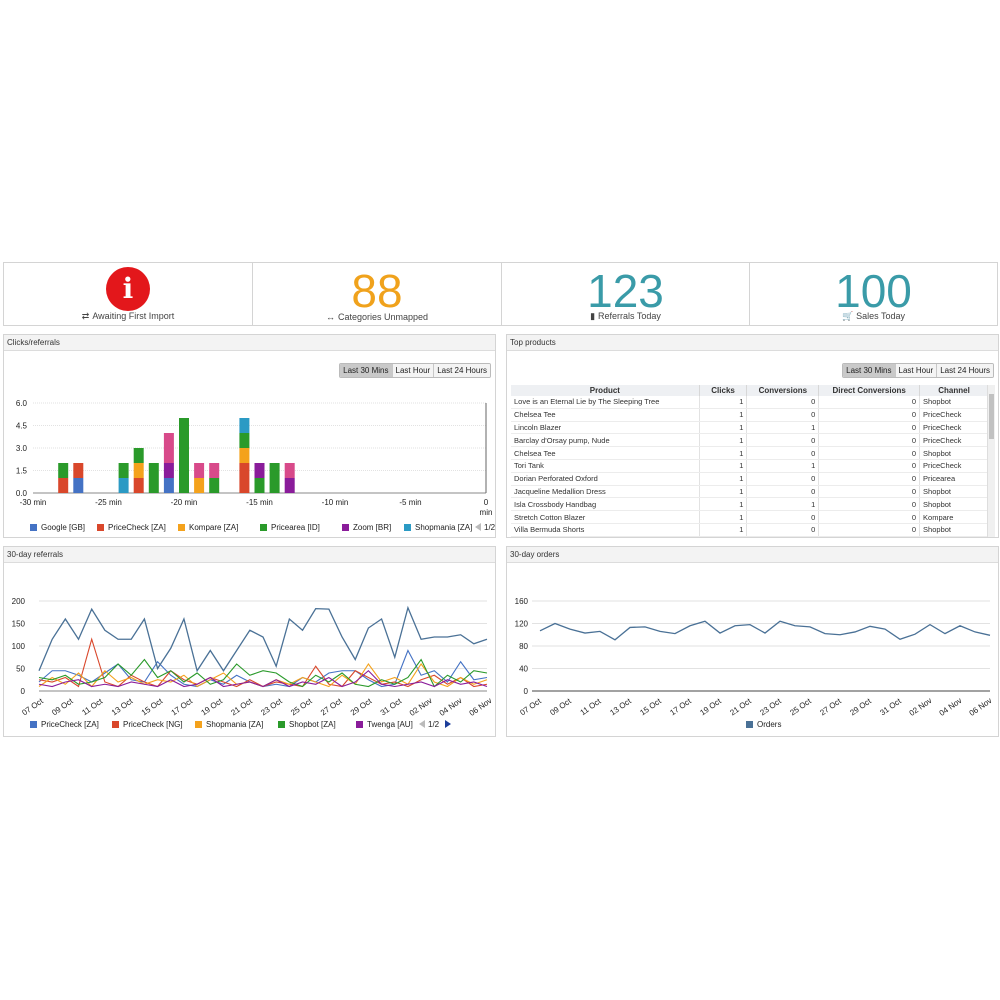 The height and width of the screenshot is (1000, 1000). Describe the element at coordinates (954, 479) in the screenshot. I see `table-cell: Pricearea` at that location.